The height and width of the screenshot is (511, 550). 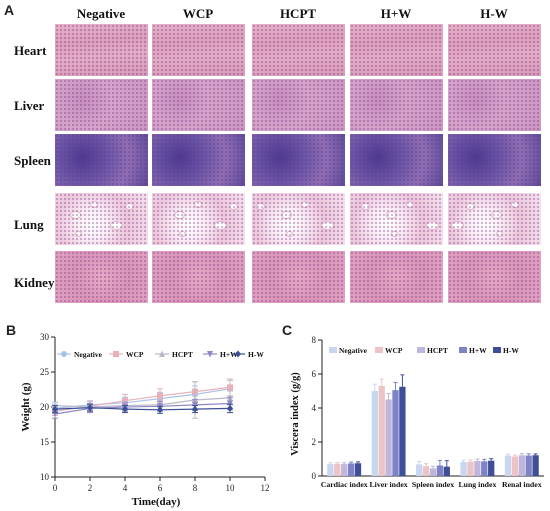 What do you see at coordinates (295, 414) in the screenshot?
I see `y-axis-title: Viscera index (g/g)` at bounding box center [295, 414].